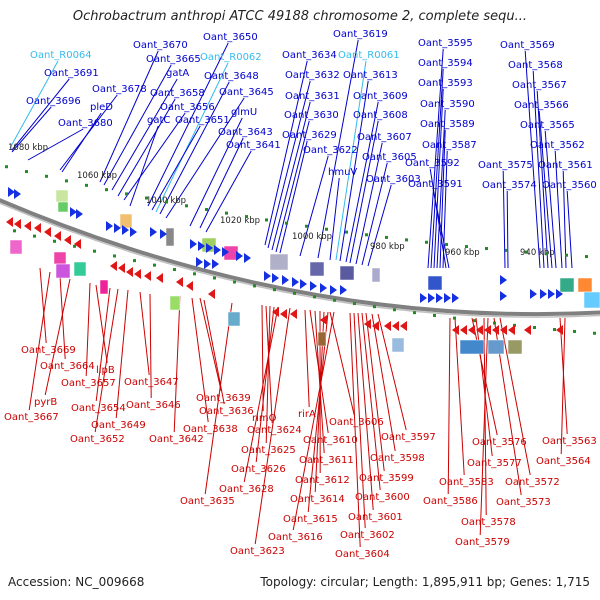  What do you see at coordinates (384, 137) in the screenshot?
I see `forward-gene-label: Oant_3607` at bounding box center [384, 137].